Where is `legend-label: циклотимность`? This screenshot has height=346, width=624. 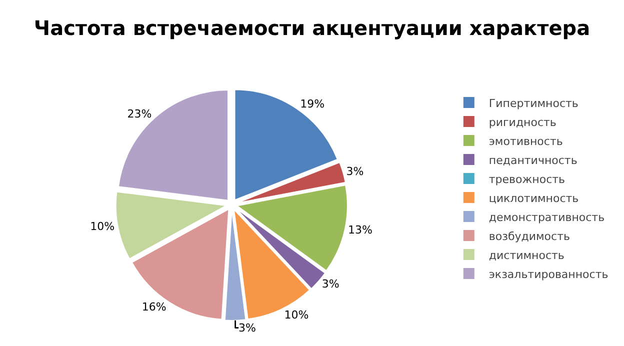 legend-label: циклотимность is located at coordinates (533, 198).